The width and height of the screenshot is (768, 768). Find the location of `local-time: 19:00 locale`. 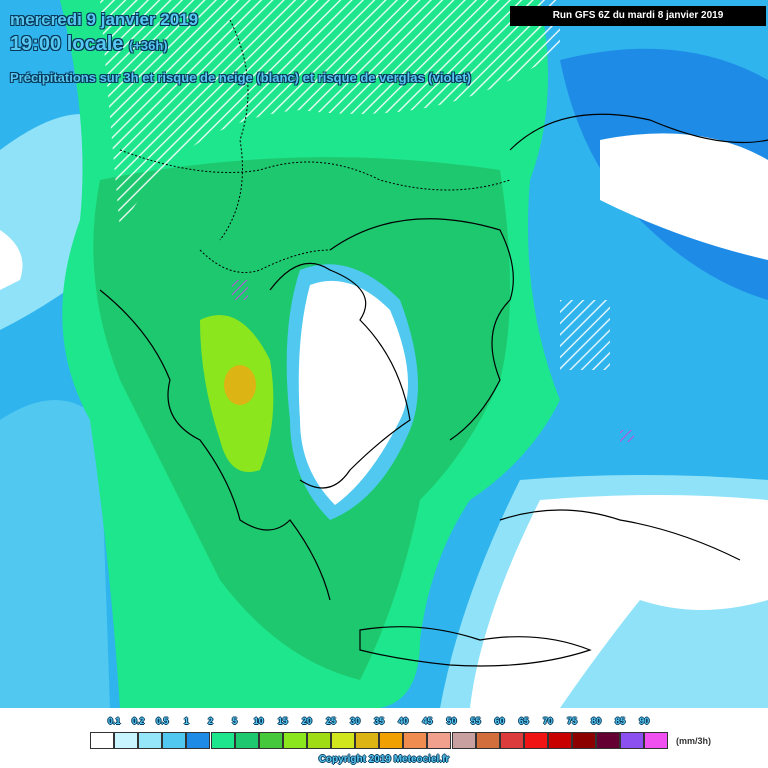

local-time: 19:00 locale is located at coordinates (67, 44).